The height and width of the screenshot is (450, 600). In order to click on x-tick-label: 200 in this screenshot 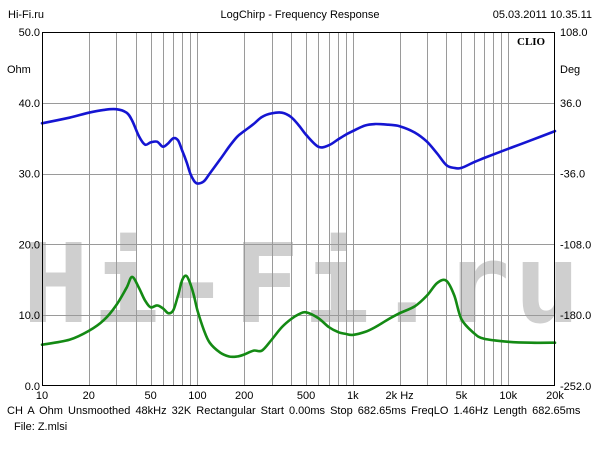, I will do `click(244, 396)`.